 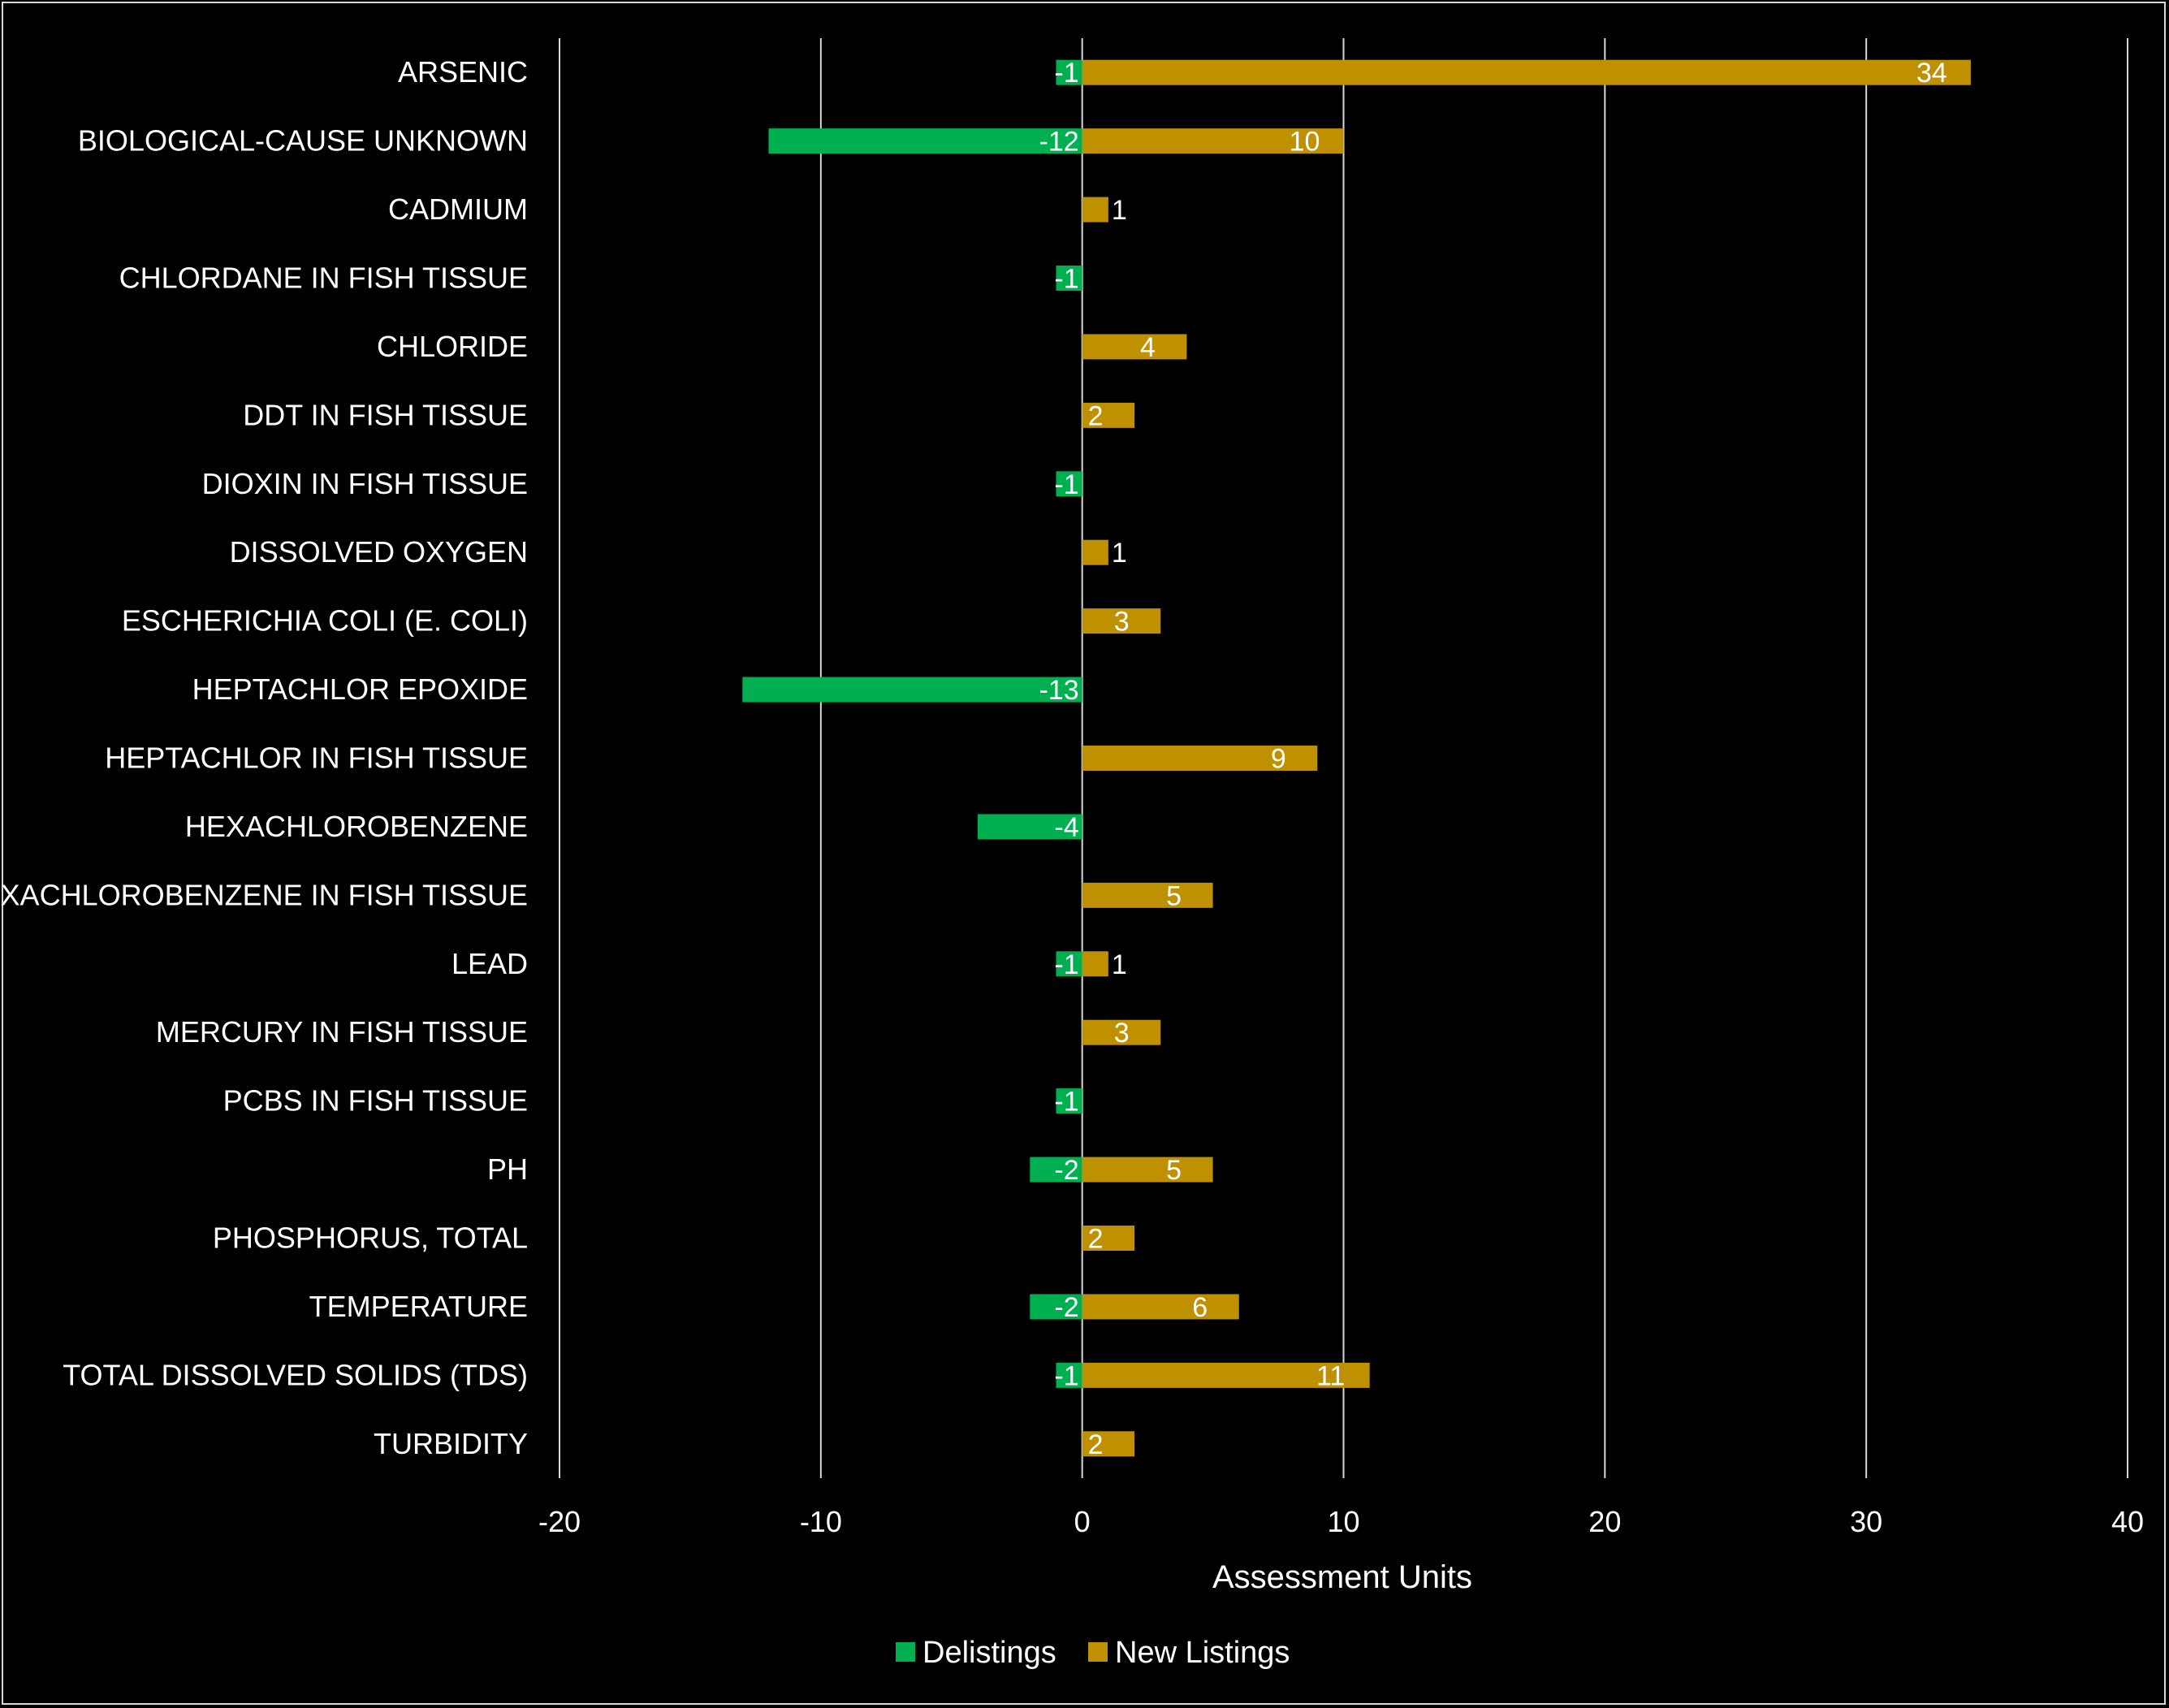 I want to click on category-label: LEAD, so click(x=490, y=963).